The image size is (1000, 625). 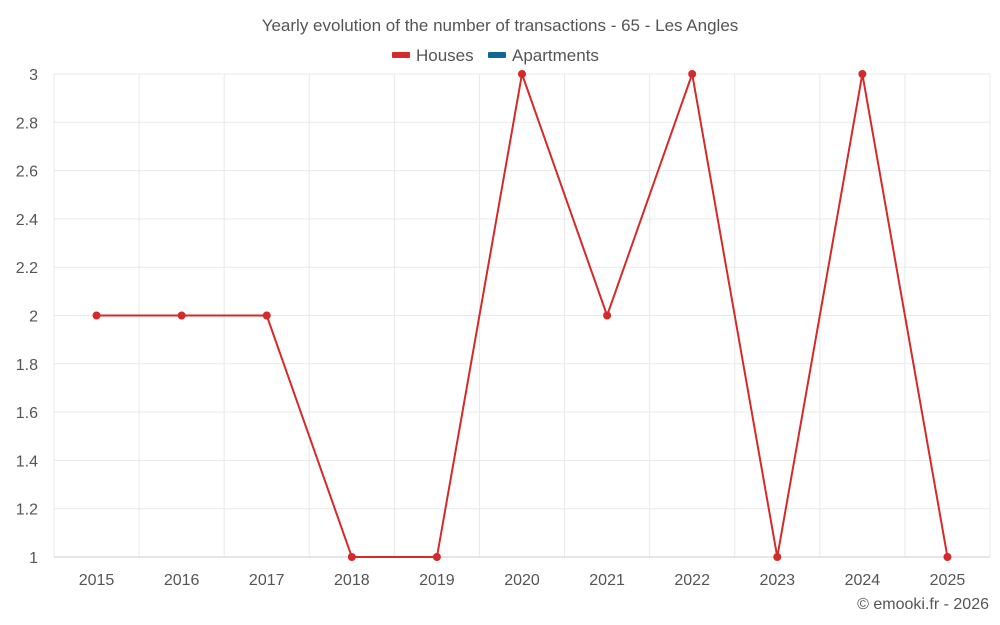 I want to click on y-tick-label: 2.8, so click(x=27, y=123).